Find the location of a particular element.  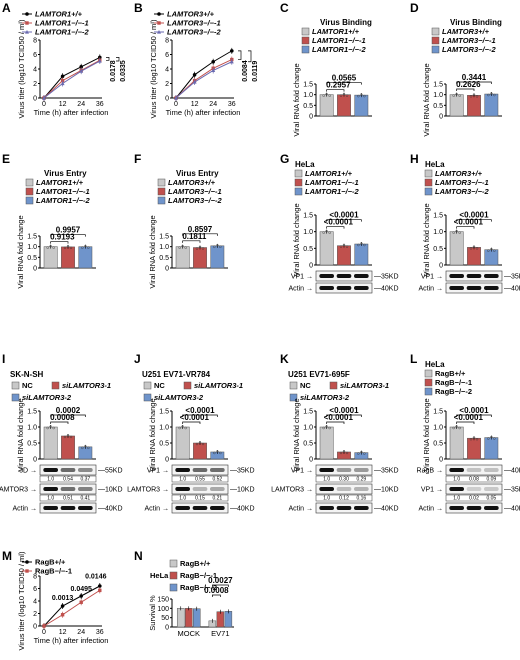

blot-mw: —35KD is located at coordinates (512, 490).